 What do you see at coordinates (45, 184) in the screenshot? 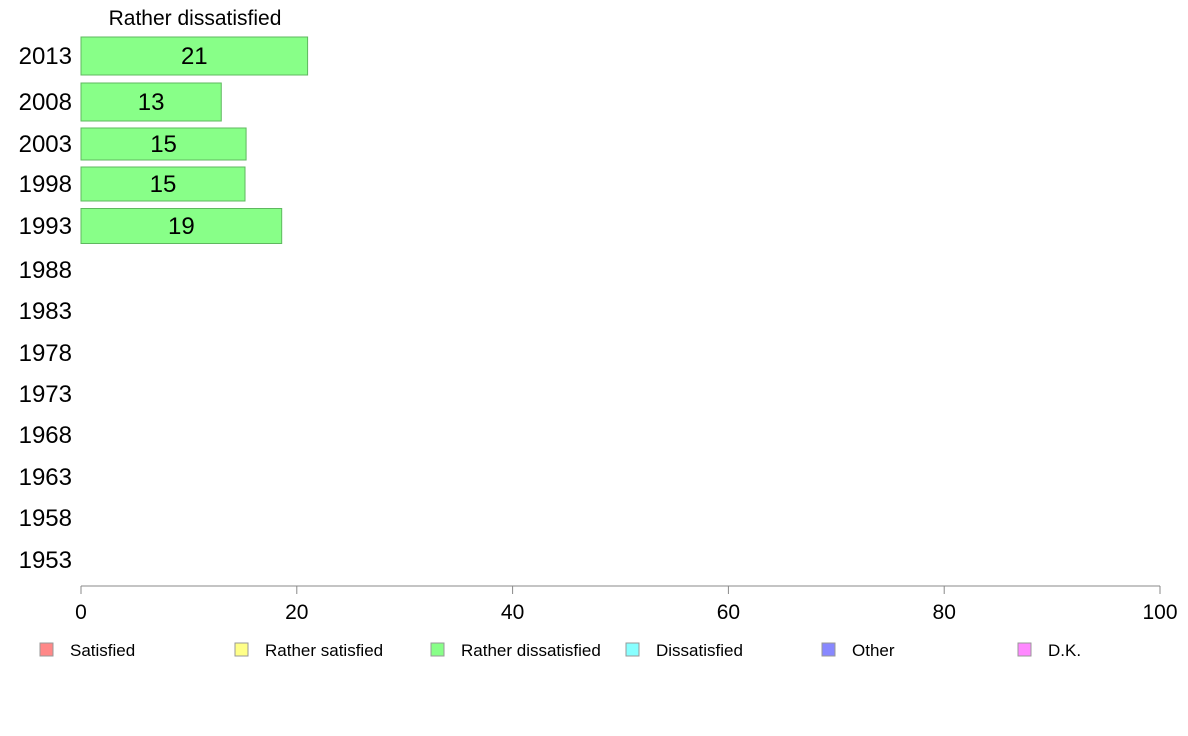
I see `year-label-1998: 1998` at bounding box center [45, 184].